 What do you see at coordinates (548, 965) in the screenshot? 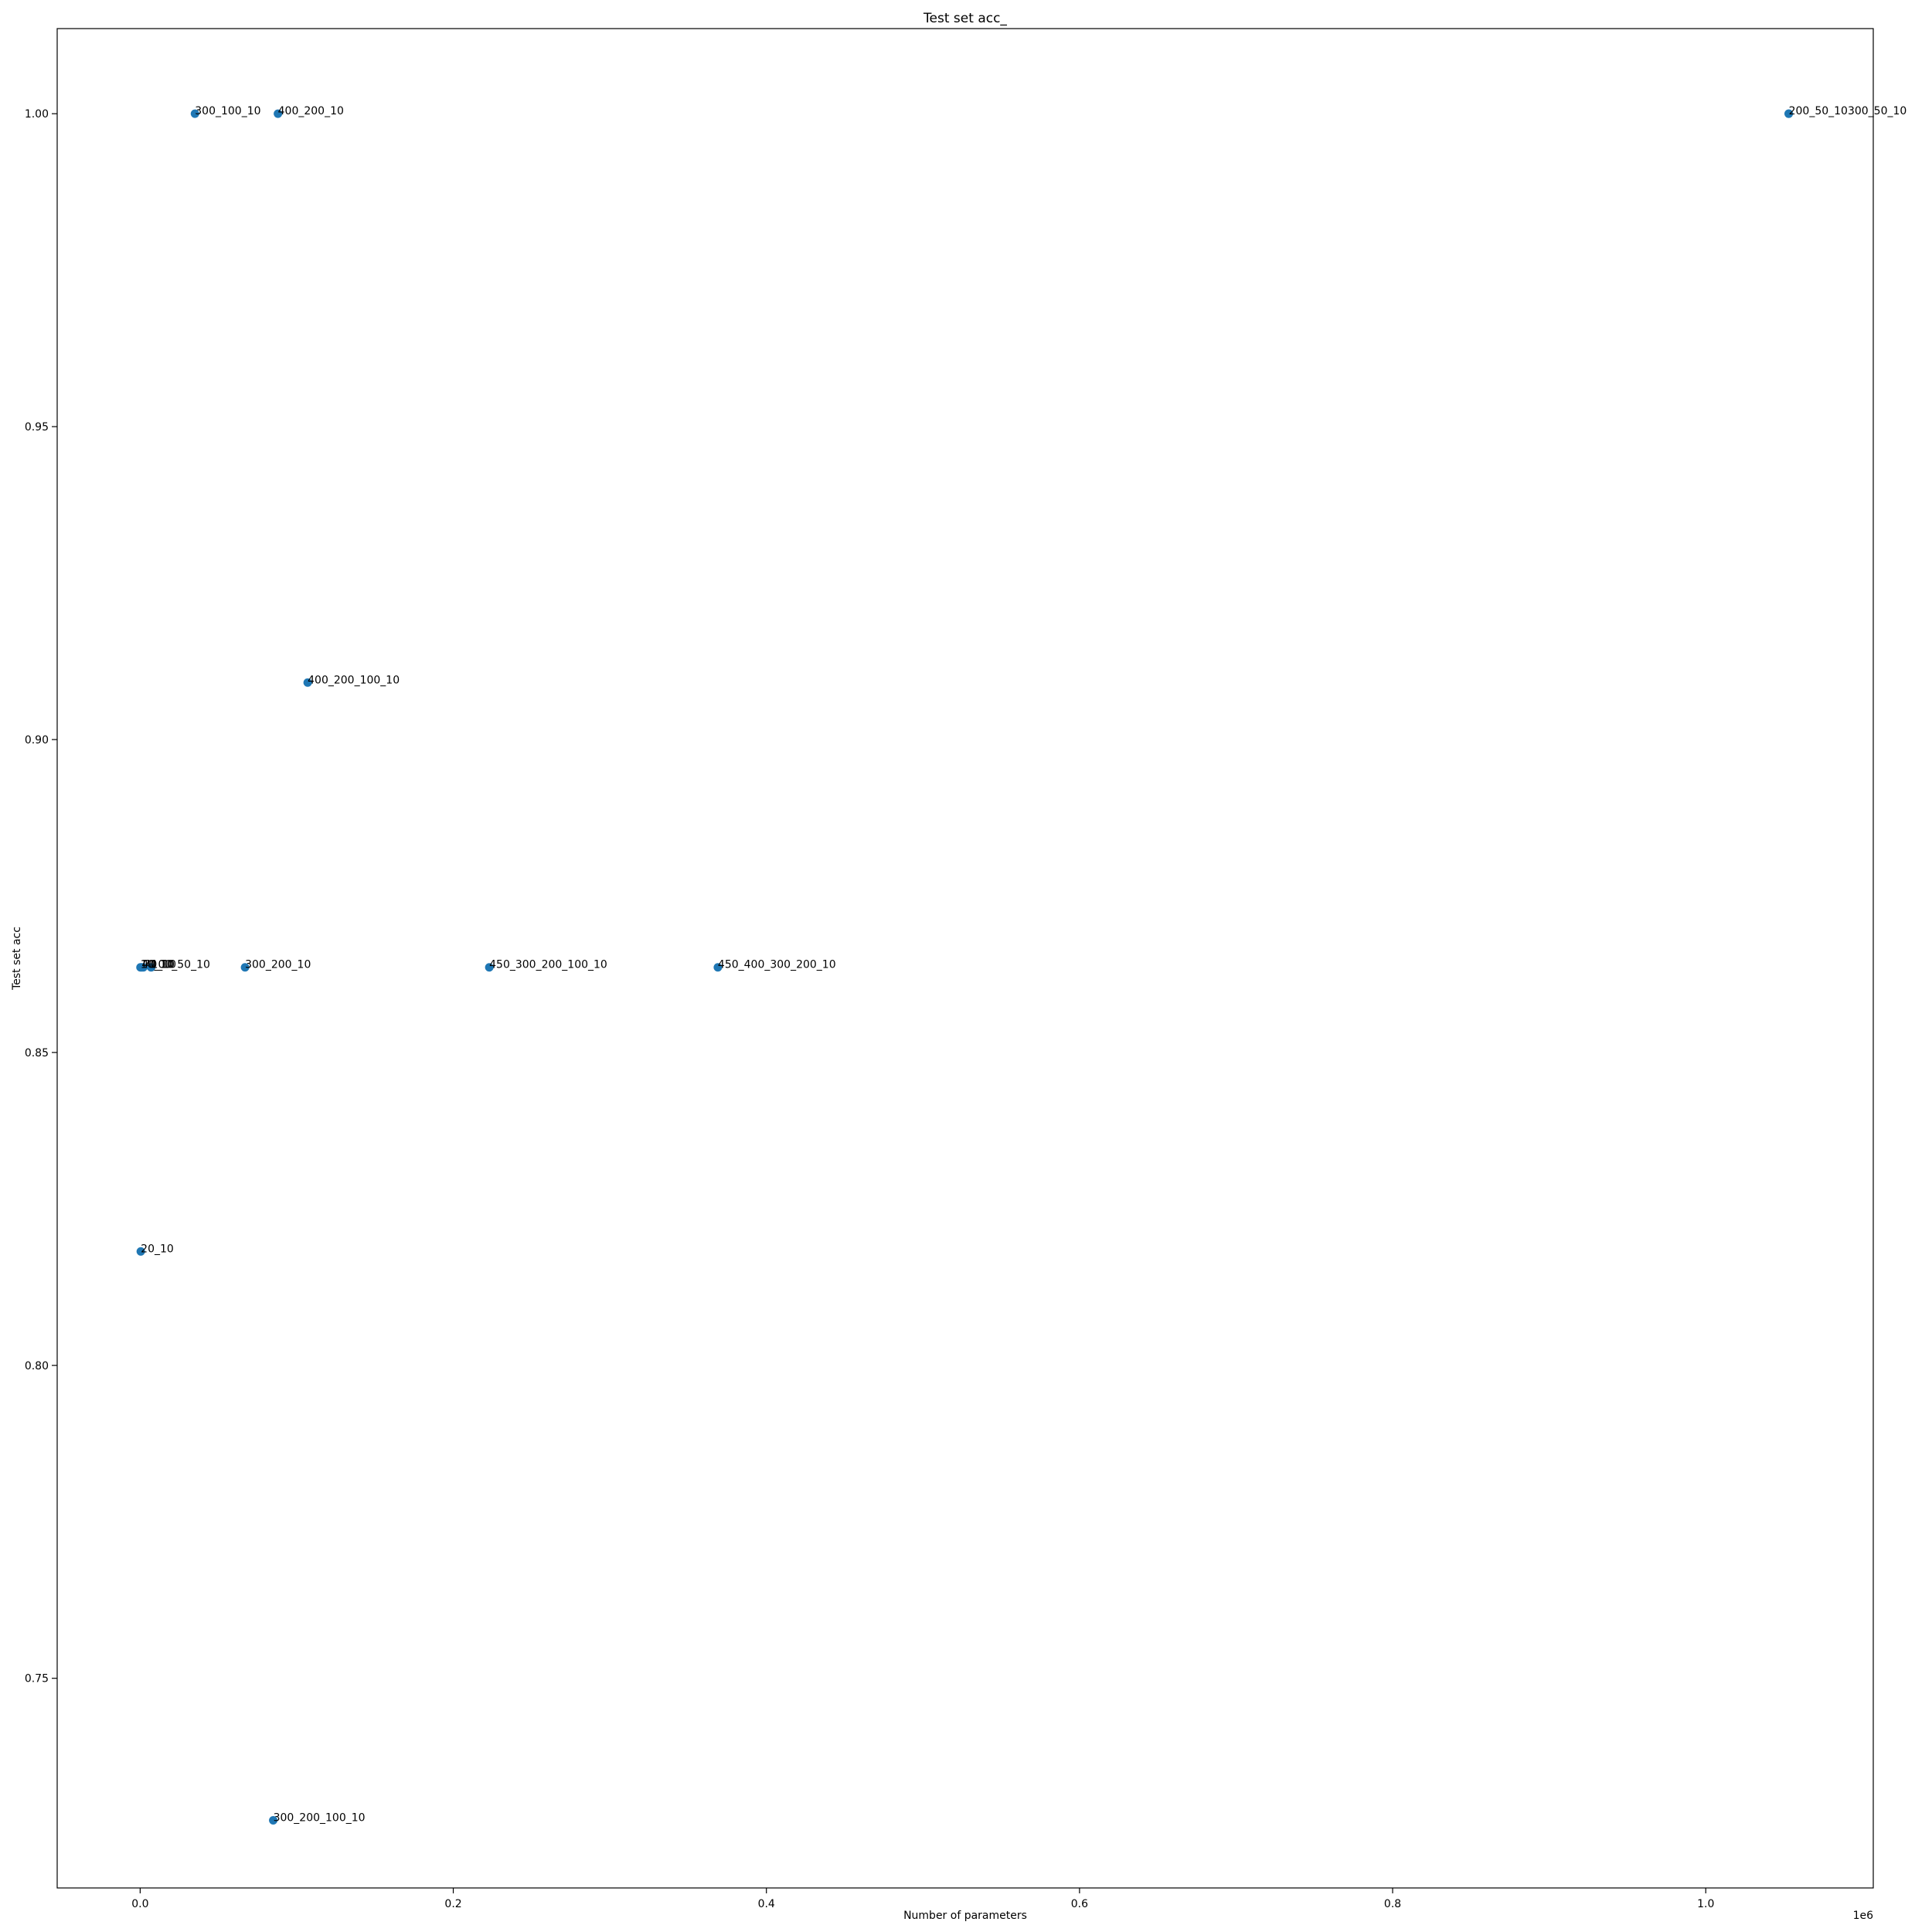
I see `point-label: 450_300_200_100_10` at bounding box center [548, 965].